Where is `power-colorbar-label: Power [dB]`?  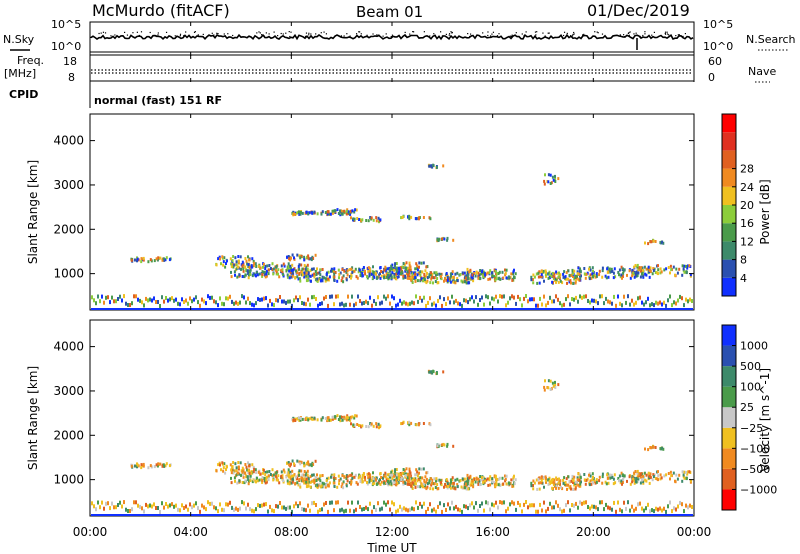 power-colorbar-label: Power [dB] is located at coordinates (765, 211).